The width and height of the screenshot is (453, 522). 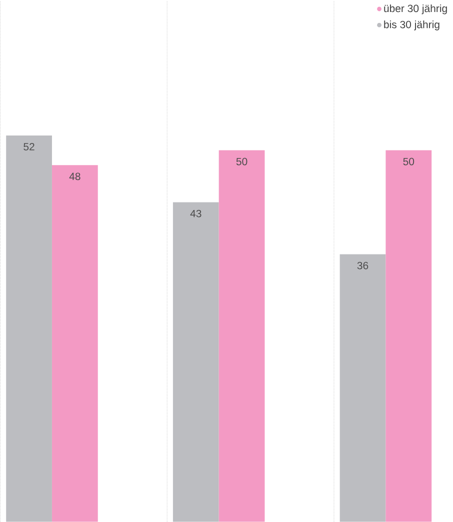 What do you see at coordinates (196, 214) in the screenshot?
I see `data-label: 43` at bounding box center [196, 214].